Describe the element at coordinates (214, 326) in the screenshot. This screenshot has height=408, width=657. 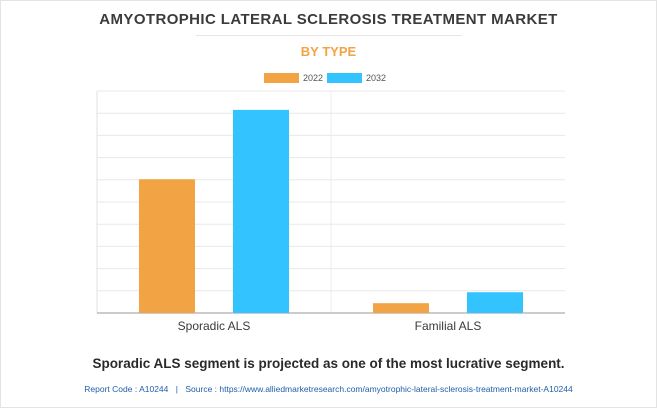
I see `x-tick-label: Sporadic ALS` at that location.